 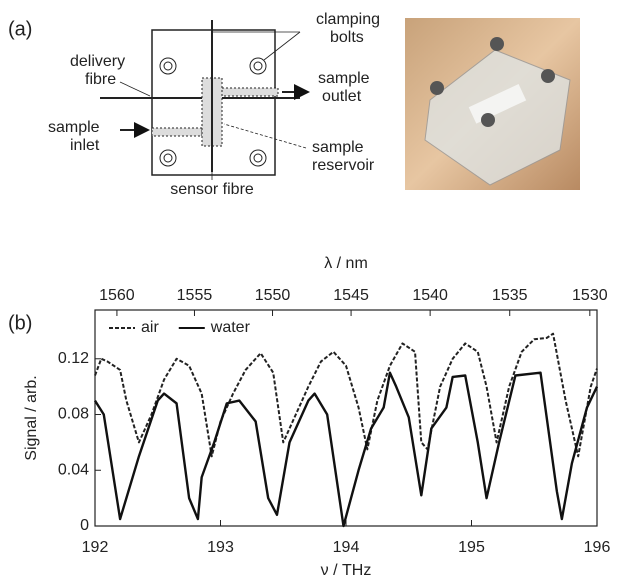 I want to click on label: fibre, so click(x=100, y=79).